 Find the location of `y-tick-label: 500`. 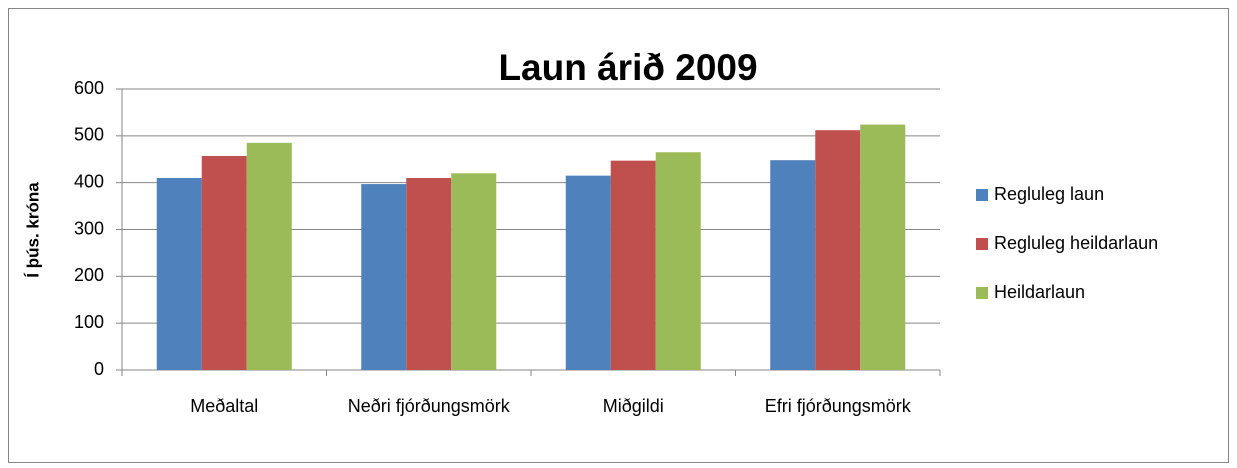

y-tick-label: 500 is located at coordinates (89, 135).